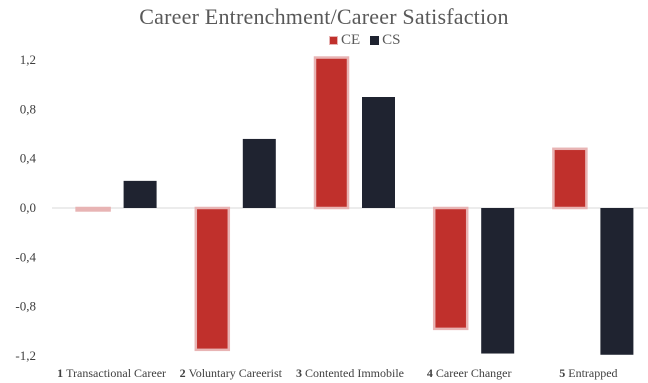 The height and width of the screenshot is (383, 648). Describe the element at coordinates (333, 40) in the screenshot. I see `legend-swatch-ce` at that location.